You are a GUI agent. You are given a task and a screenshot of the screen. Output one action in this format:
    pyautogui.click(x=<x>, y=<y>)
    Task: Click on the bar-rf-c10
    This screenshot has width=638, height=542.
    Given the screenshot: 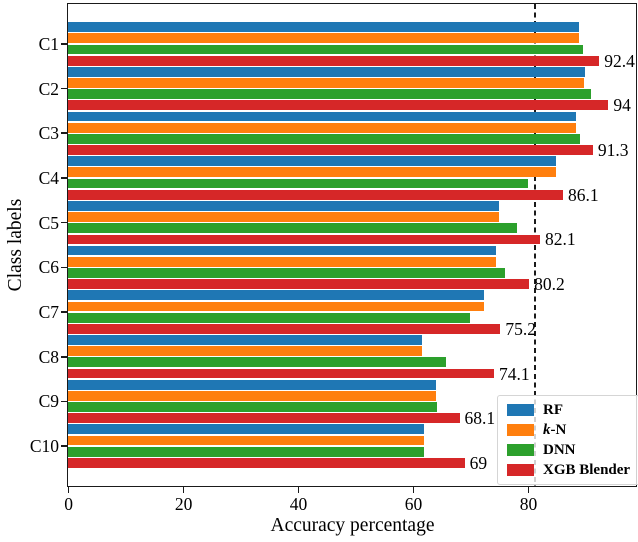 What is the action you would take?
    pyautogui.click(x=246, y=429)
    